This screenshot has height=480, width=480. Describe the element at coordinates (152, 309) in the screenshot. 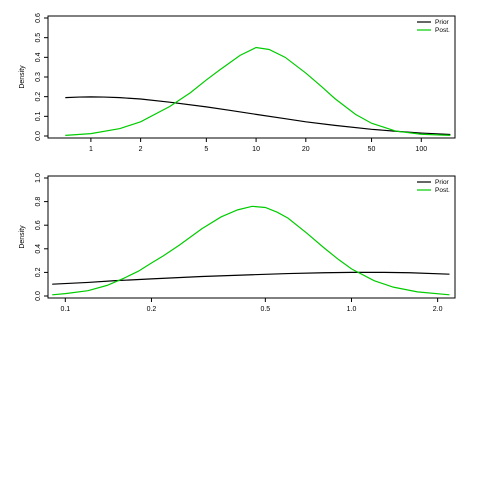

I see `x-tick-label: 0.2` at that location.